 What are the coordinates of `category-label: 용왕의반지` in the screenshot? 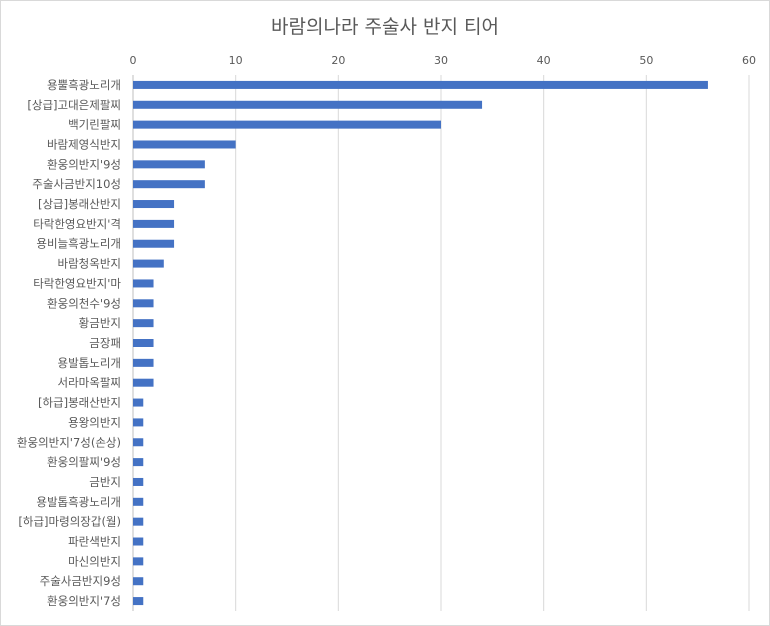 It's located at (94, 422).